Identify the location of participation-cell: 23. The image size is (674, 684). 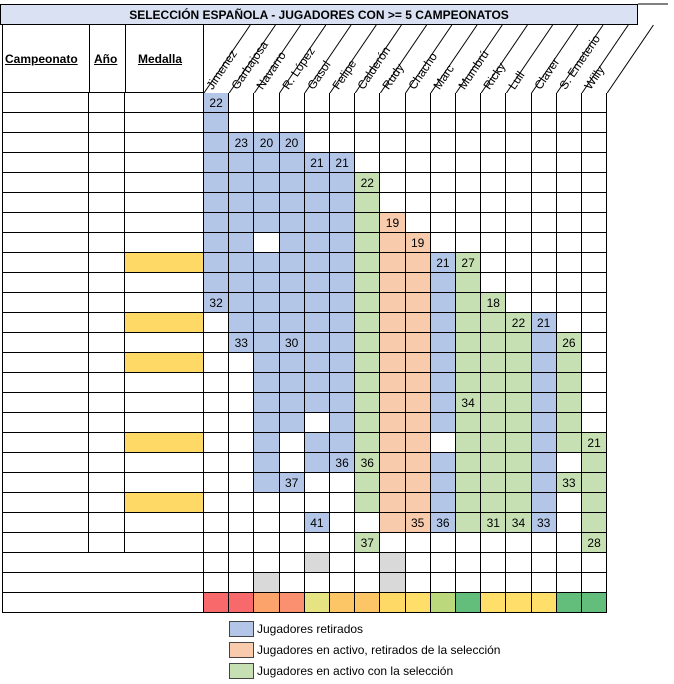
(242, 143).